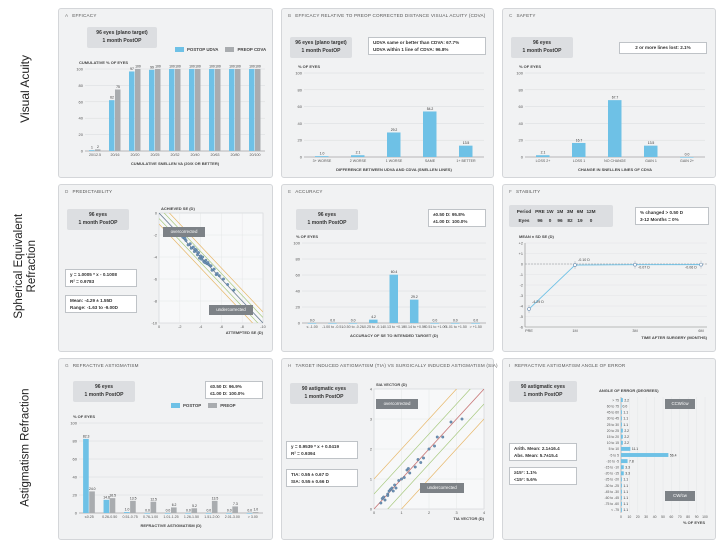  What do you see at coordinates (651, 161) in the screenshot?
I see `x-tick-label: GAIN 1` at bounding box center [651, 161].